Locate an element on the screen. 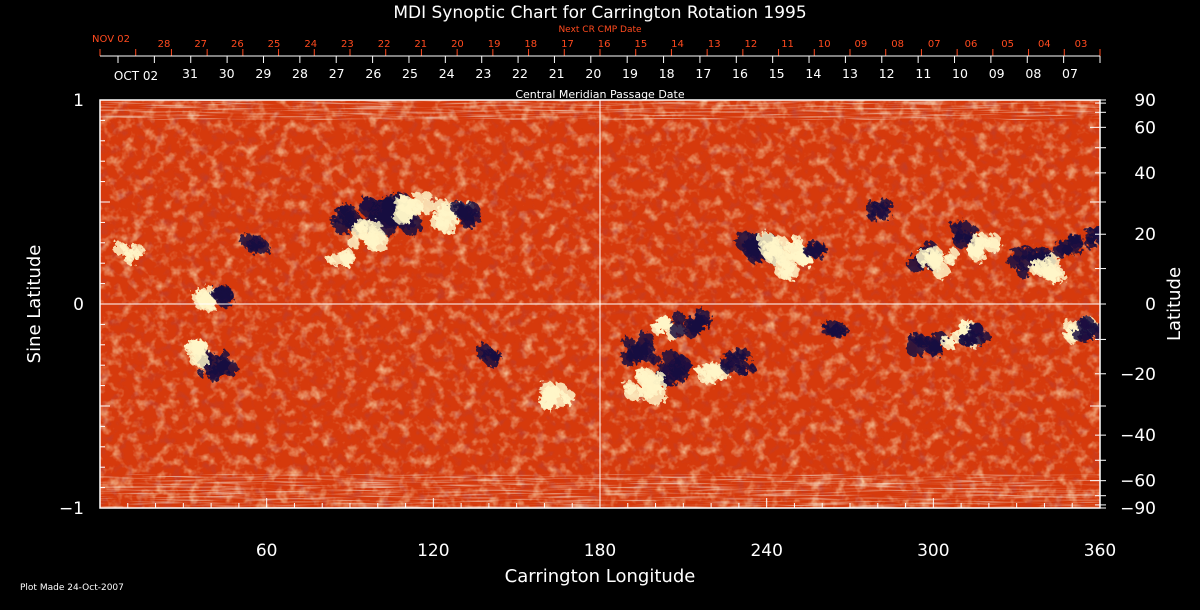  x-tick-label: 240 is located at coordinates (766, 551).